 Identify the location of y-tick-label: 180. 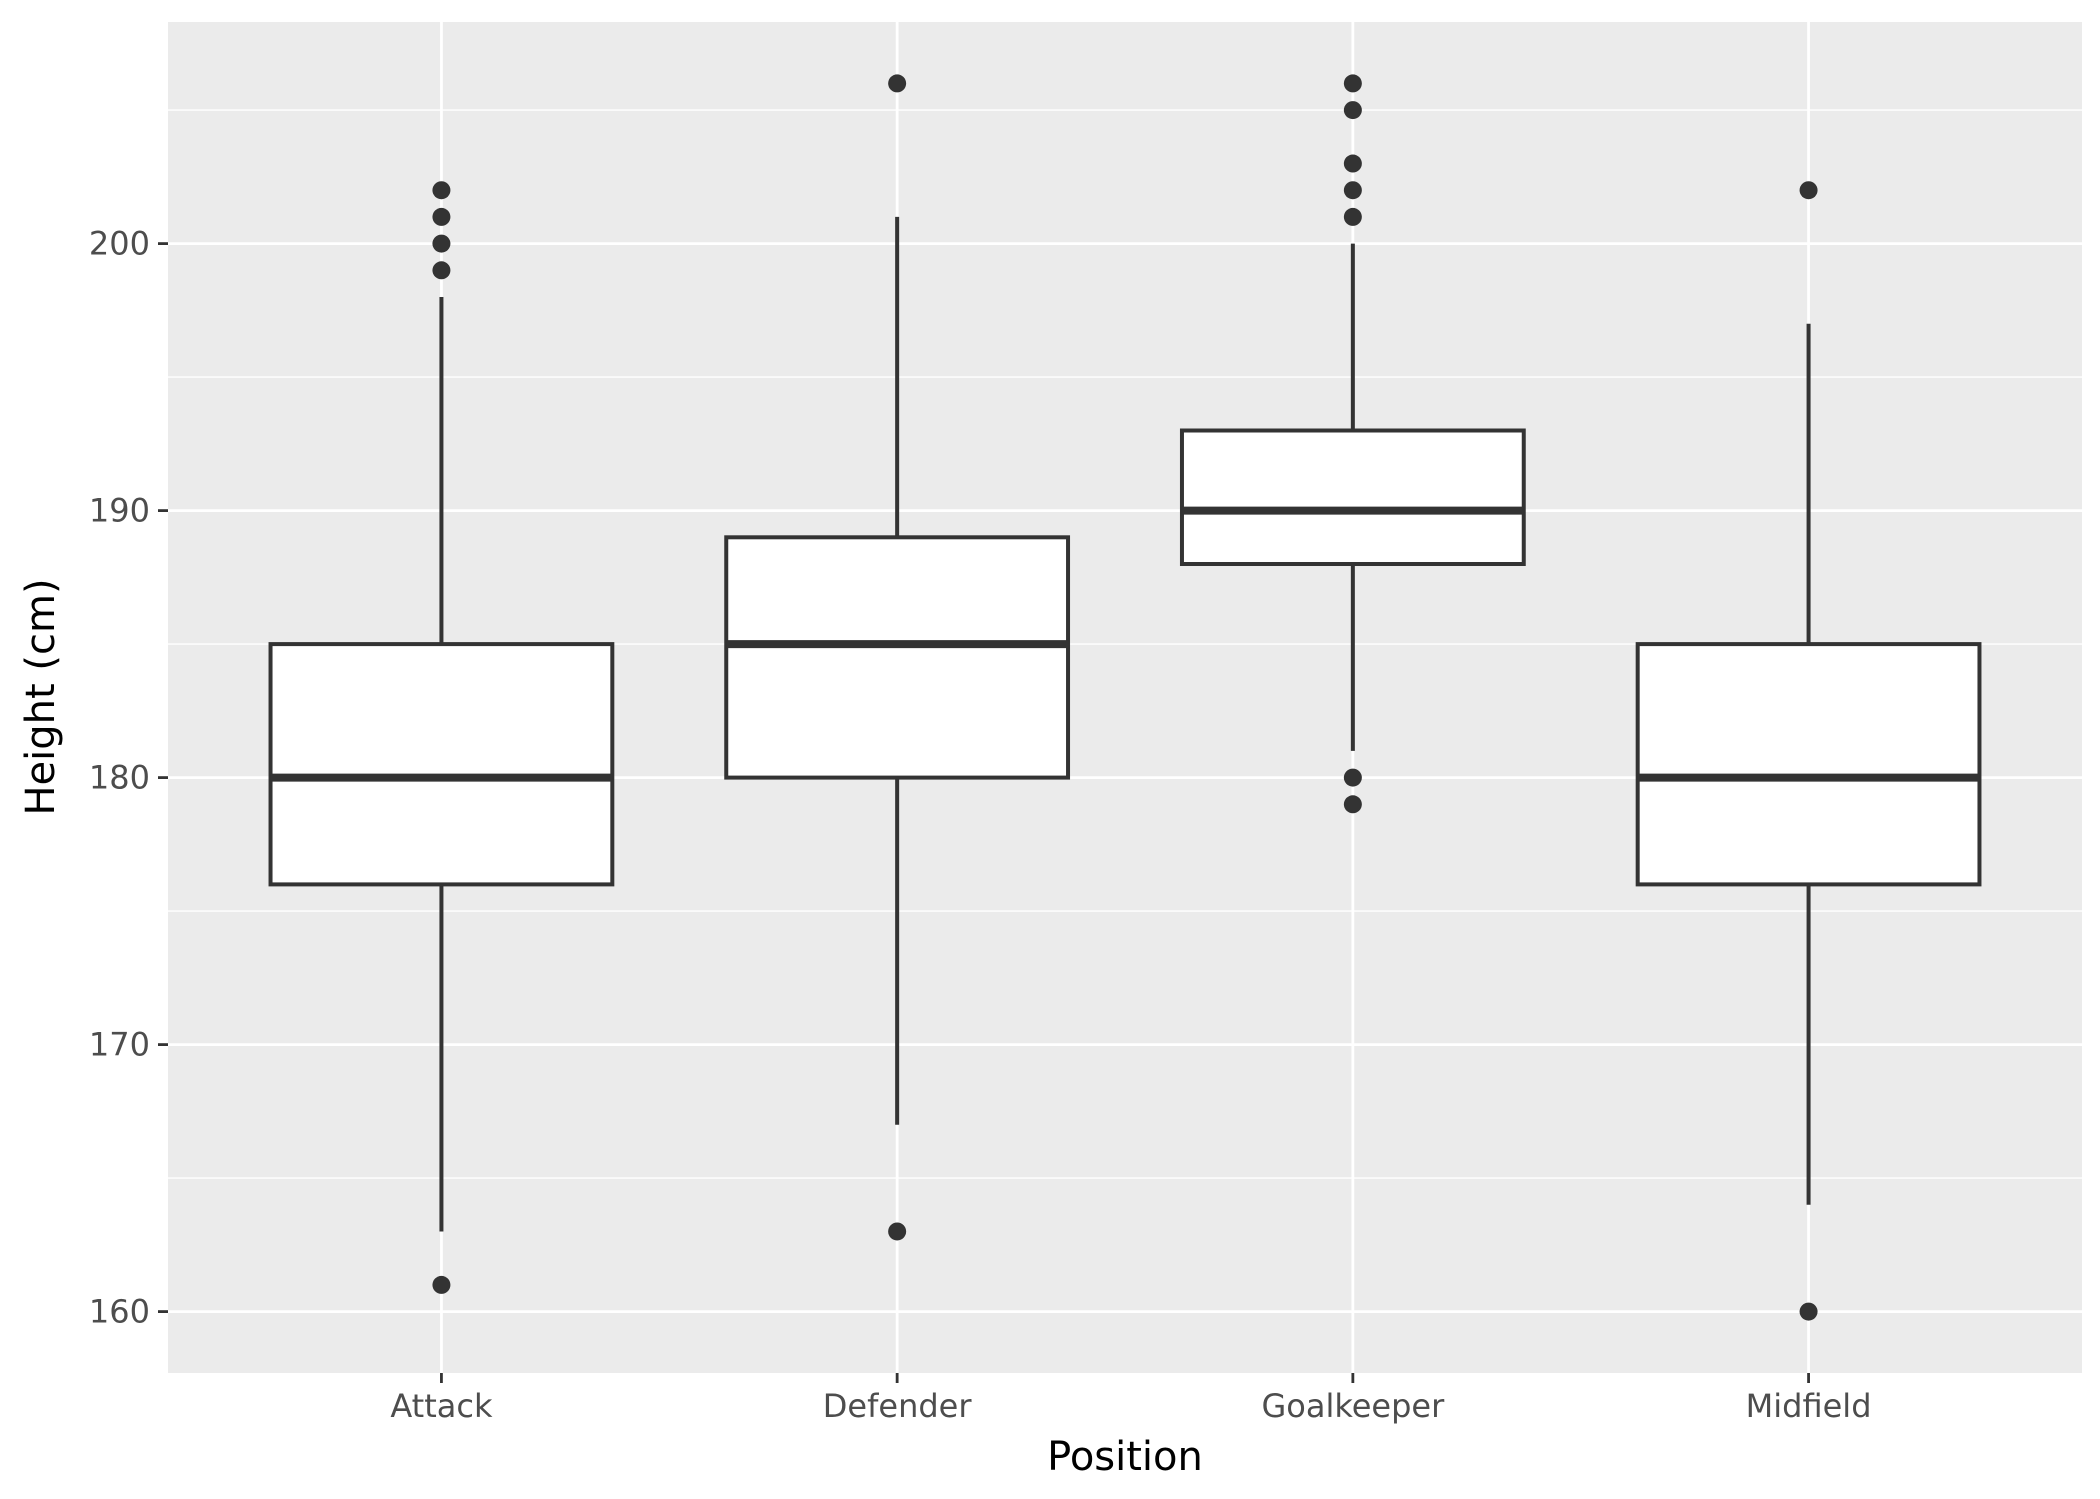
(119, 778).